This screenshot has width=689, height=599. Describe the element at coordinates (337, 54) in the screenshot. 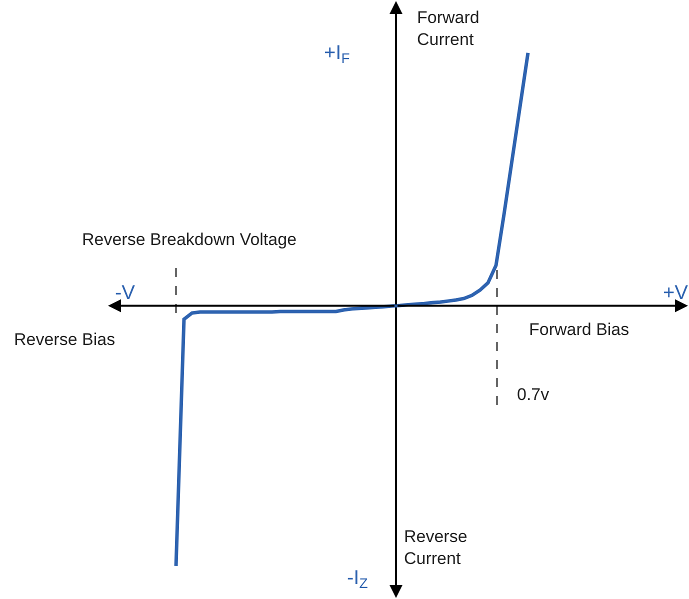

I see `annotation: +I$_{F}$` at that location.